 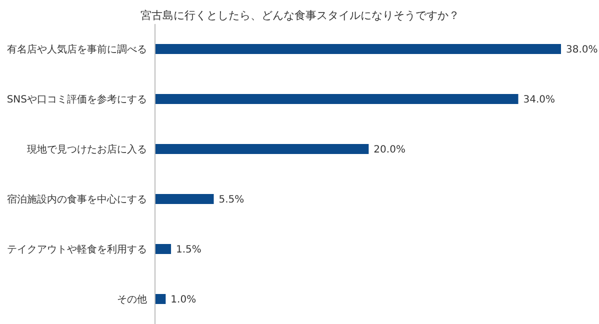 I want to click on data-label: 20.0%, so click(x=390, y=150).